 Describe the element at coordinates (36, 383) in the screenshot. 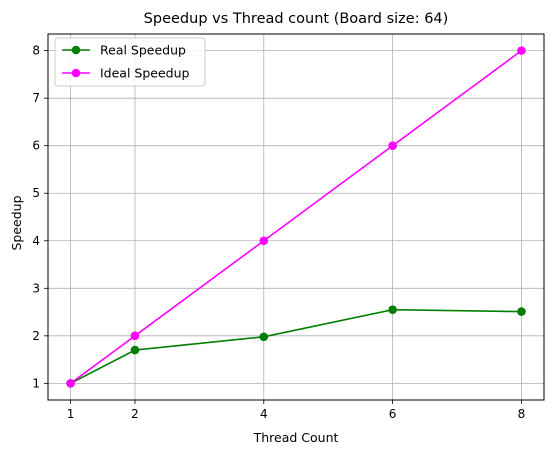

I see `y-tick-label: 1` at that location.